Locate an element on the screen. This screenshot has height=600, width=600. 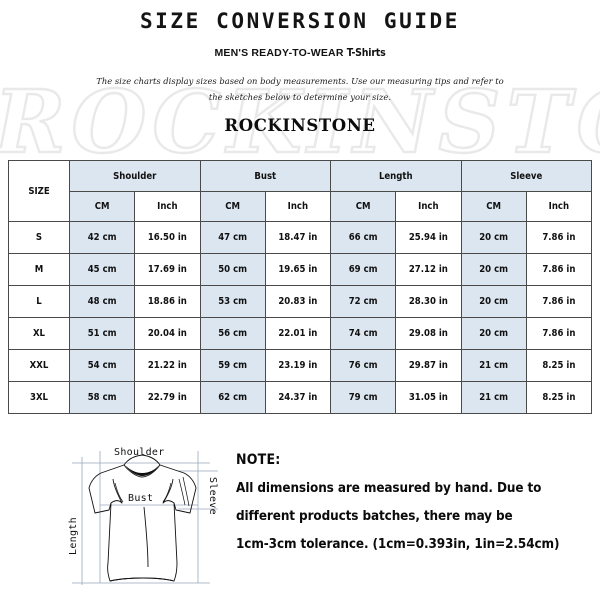
header-group-shoulder: Shoulder is located at coordinates (135, 176).